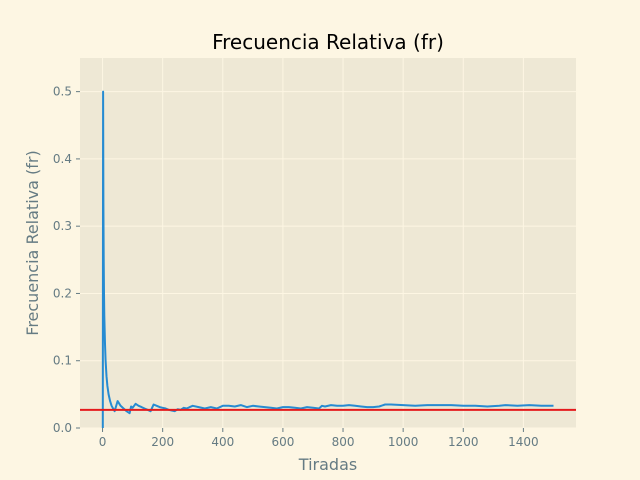 The width and height of the screenshot is (640, 480). I want to click on x-tick-label: 1000, so click(403, 442).